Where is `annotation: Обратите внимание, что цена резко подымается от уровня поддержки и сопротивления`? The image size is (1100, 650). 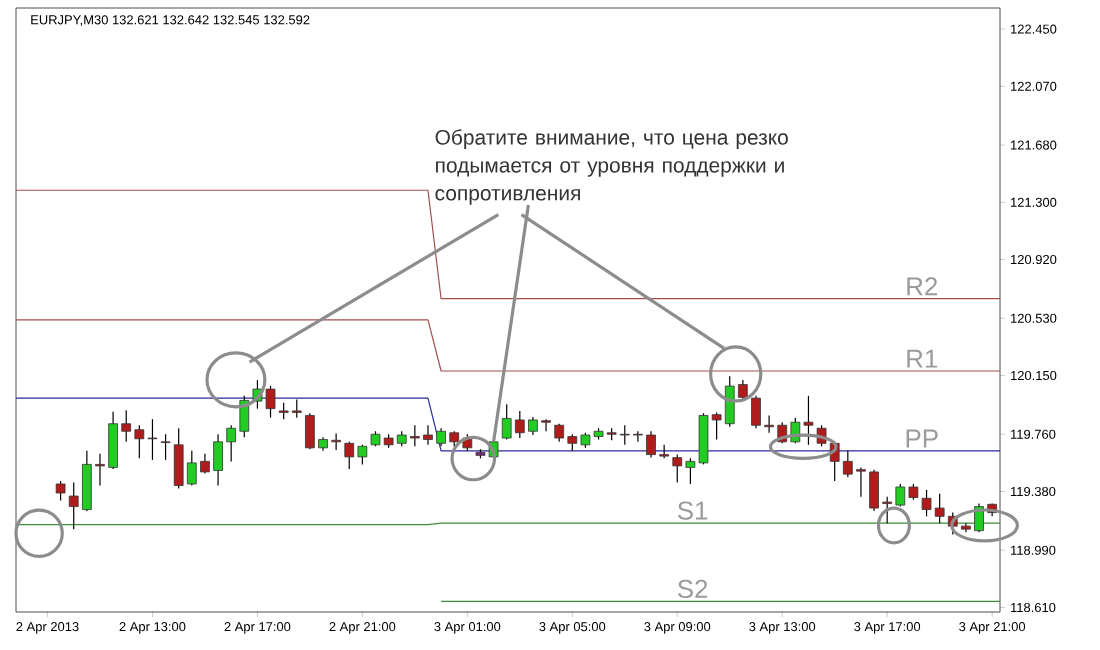
annotation: Обратите внимание, что цена резко подымается от уровня поддержки и сопротивления is located at coordinates (611, 167).